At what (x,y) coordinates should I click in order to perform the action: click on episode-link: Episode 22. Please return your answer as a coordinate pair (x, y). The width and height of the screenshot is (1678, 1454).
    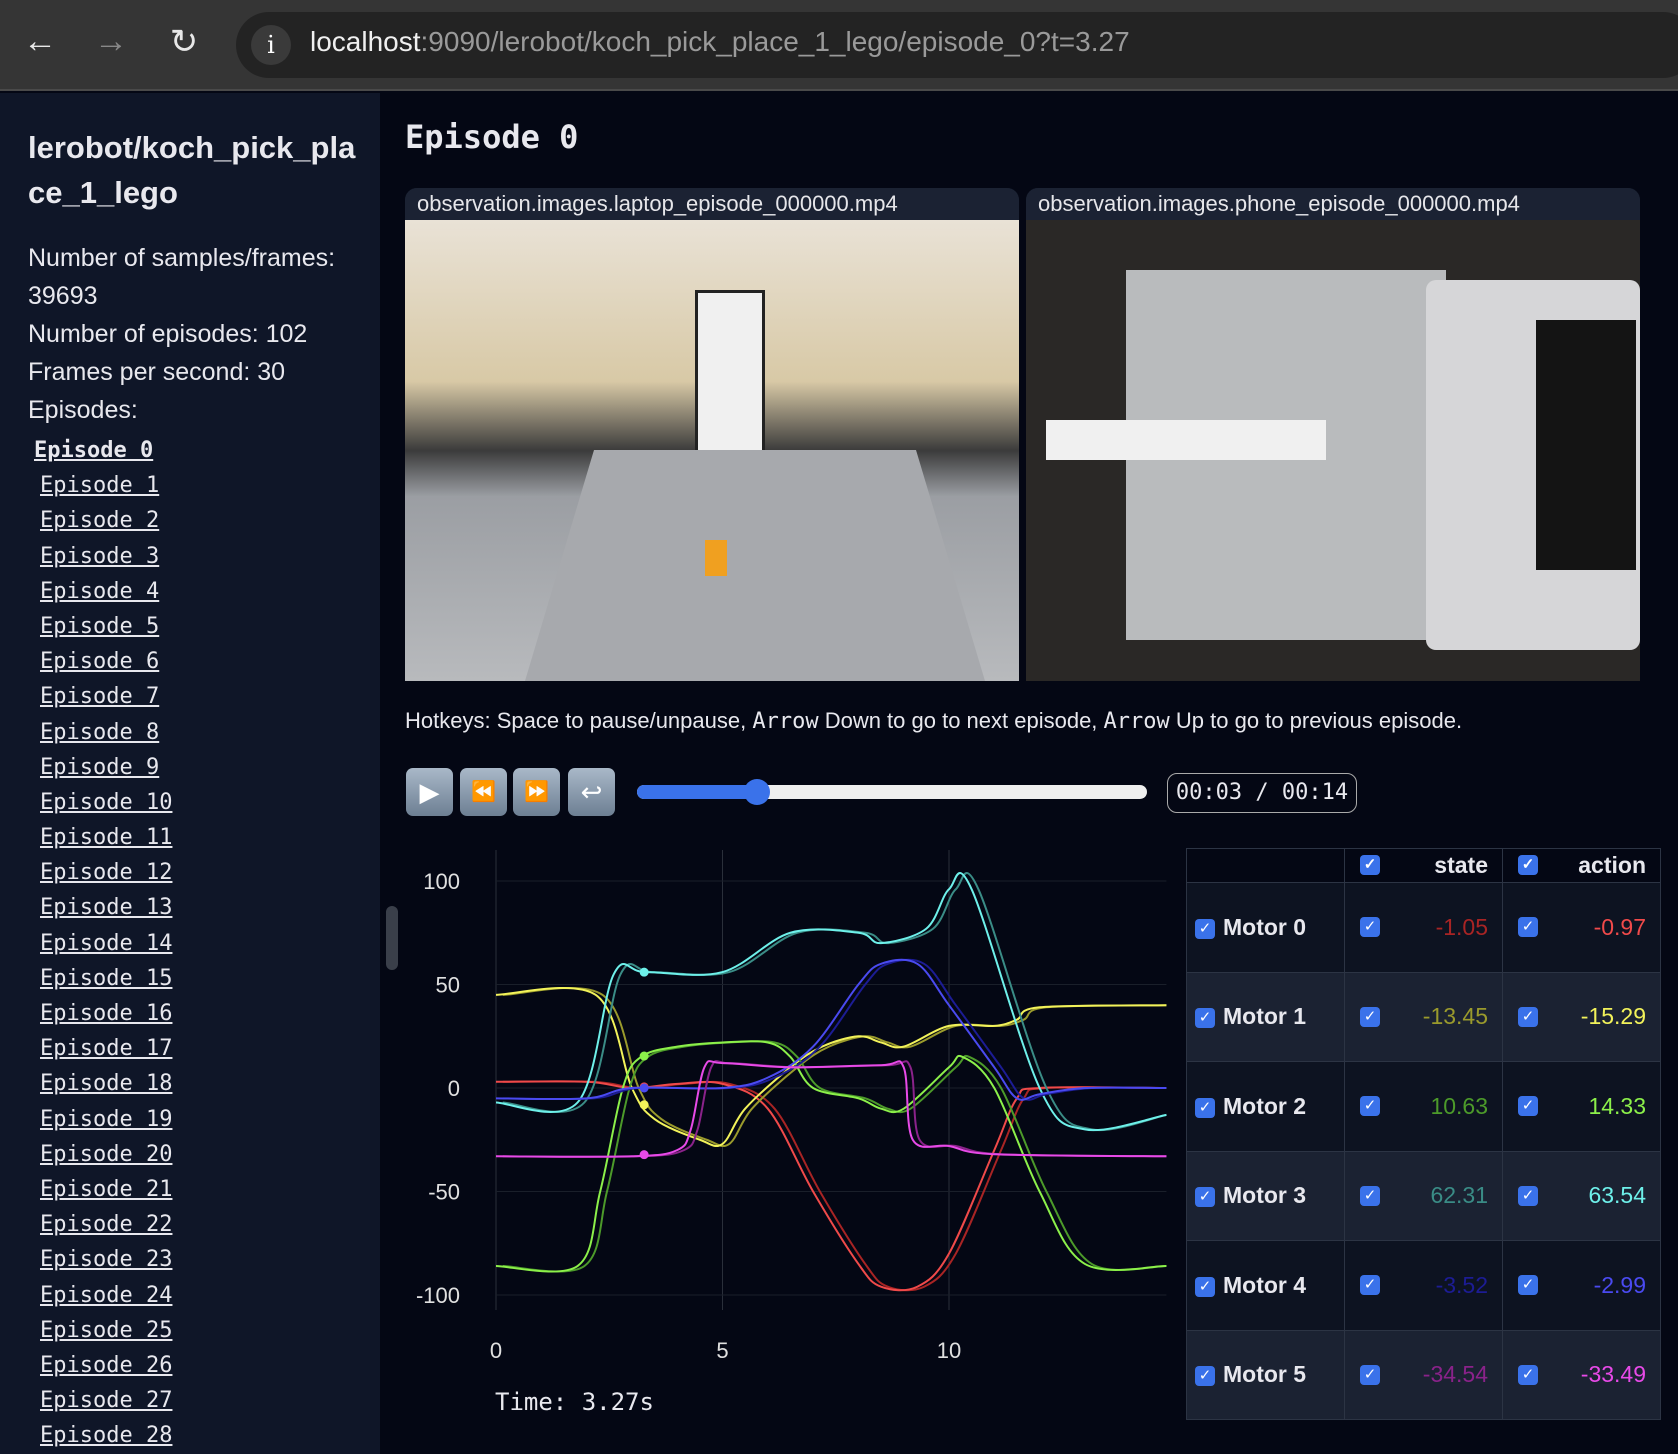
    Looking at the image, I should click on (106, 1225).